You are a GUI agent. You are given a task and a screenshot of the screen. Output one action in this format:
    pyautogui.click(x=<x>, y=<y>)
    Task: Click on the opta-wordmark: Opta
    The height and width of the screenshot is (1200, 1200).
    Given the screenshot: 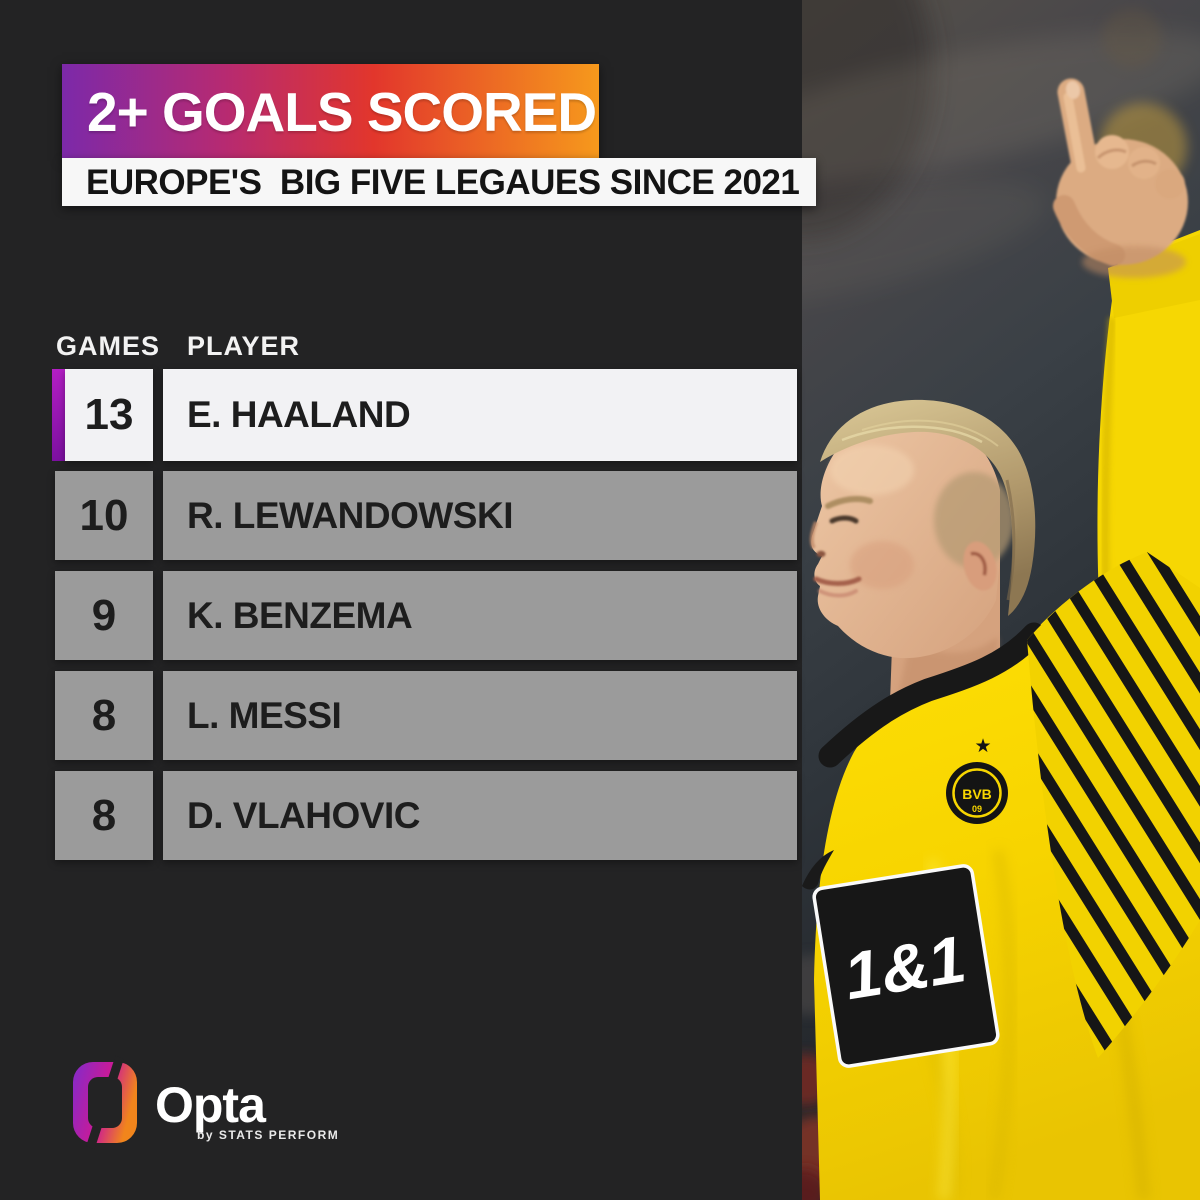 What is the action you would take?
    pyautogui.click(x=210, y=1105)
    